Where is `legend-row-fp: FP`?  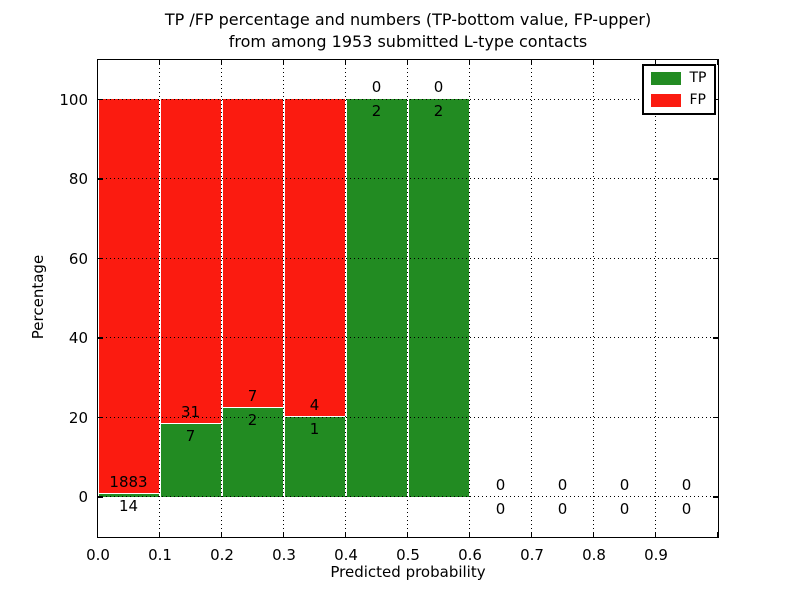 legend-row-fp: FP is located at coordinates (678, 99).